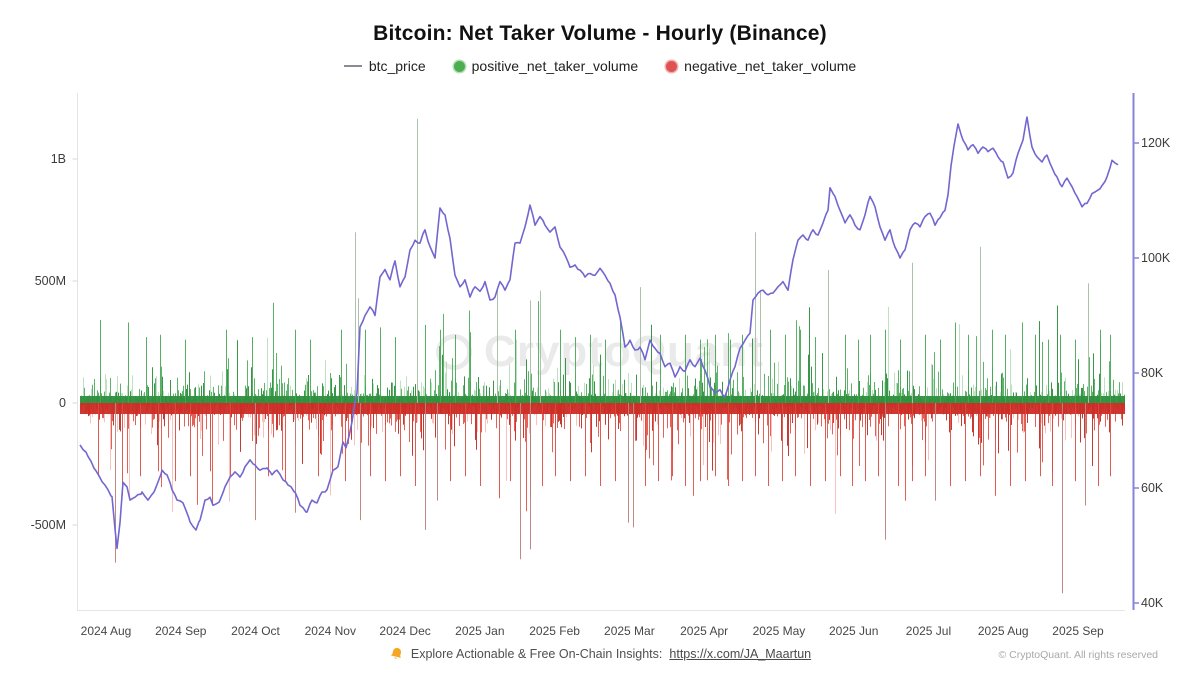 The width and height of the screenshot is (1200, 675). I want to click on y-axis-right-tick-label: 60K, so click(1152, 488).